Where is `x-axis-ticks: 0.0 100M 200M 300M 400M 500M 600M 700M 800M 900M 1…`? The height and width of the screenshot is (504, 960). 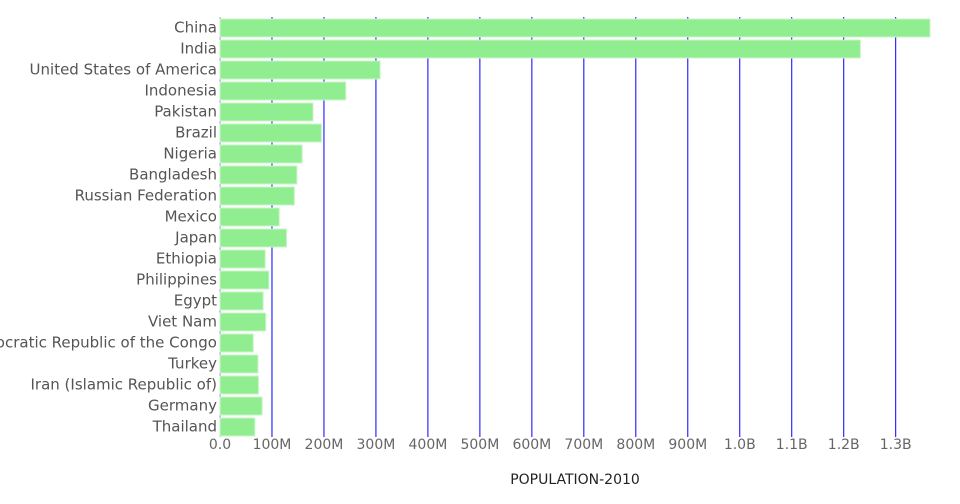 x-axis-ticks: 0.0 100M 200M 300M 400M 500M 600M 700M 800M 900M 1… is located at coordinates (560, 445).